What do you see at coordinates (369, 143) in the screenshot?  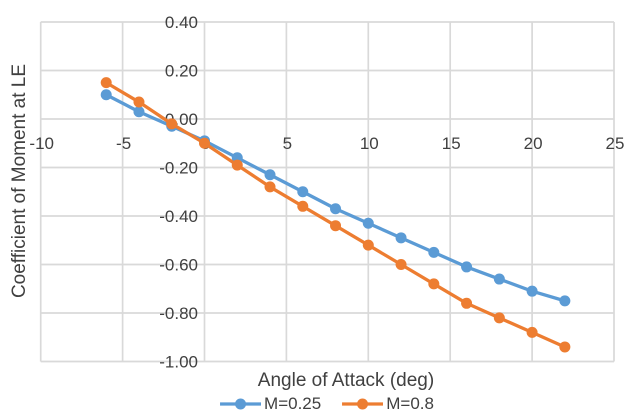 I see `x-axis-tick-label: 10` at bounding box center [369, 143].